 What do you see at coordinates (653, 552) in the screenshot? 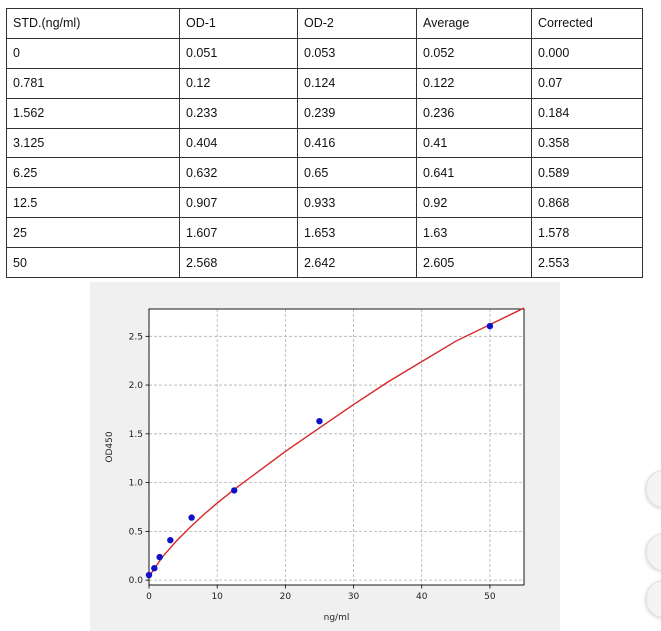
I see `scroll-button-middle` at bounding box center [653, 552].